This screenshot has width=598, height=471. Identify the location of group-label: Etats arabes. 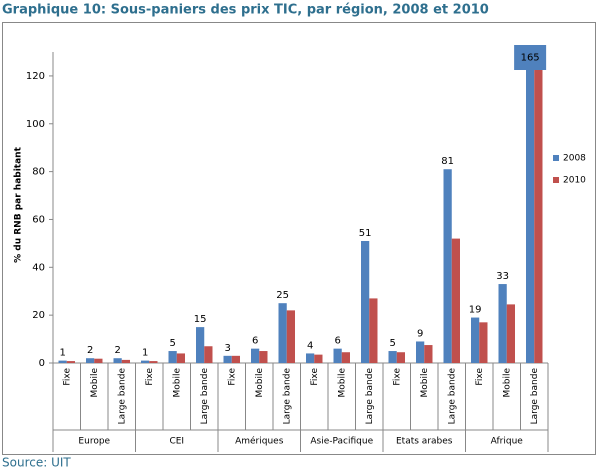
(424, 442).